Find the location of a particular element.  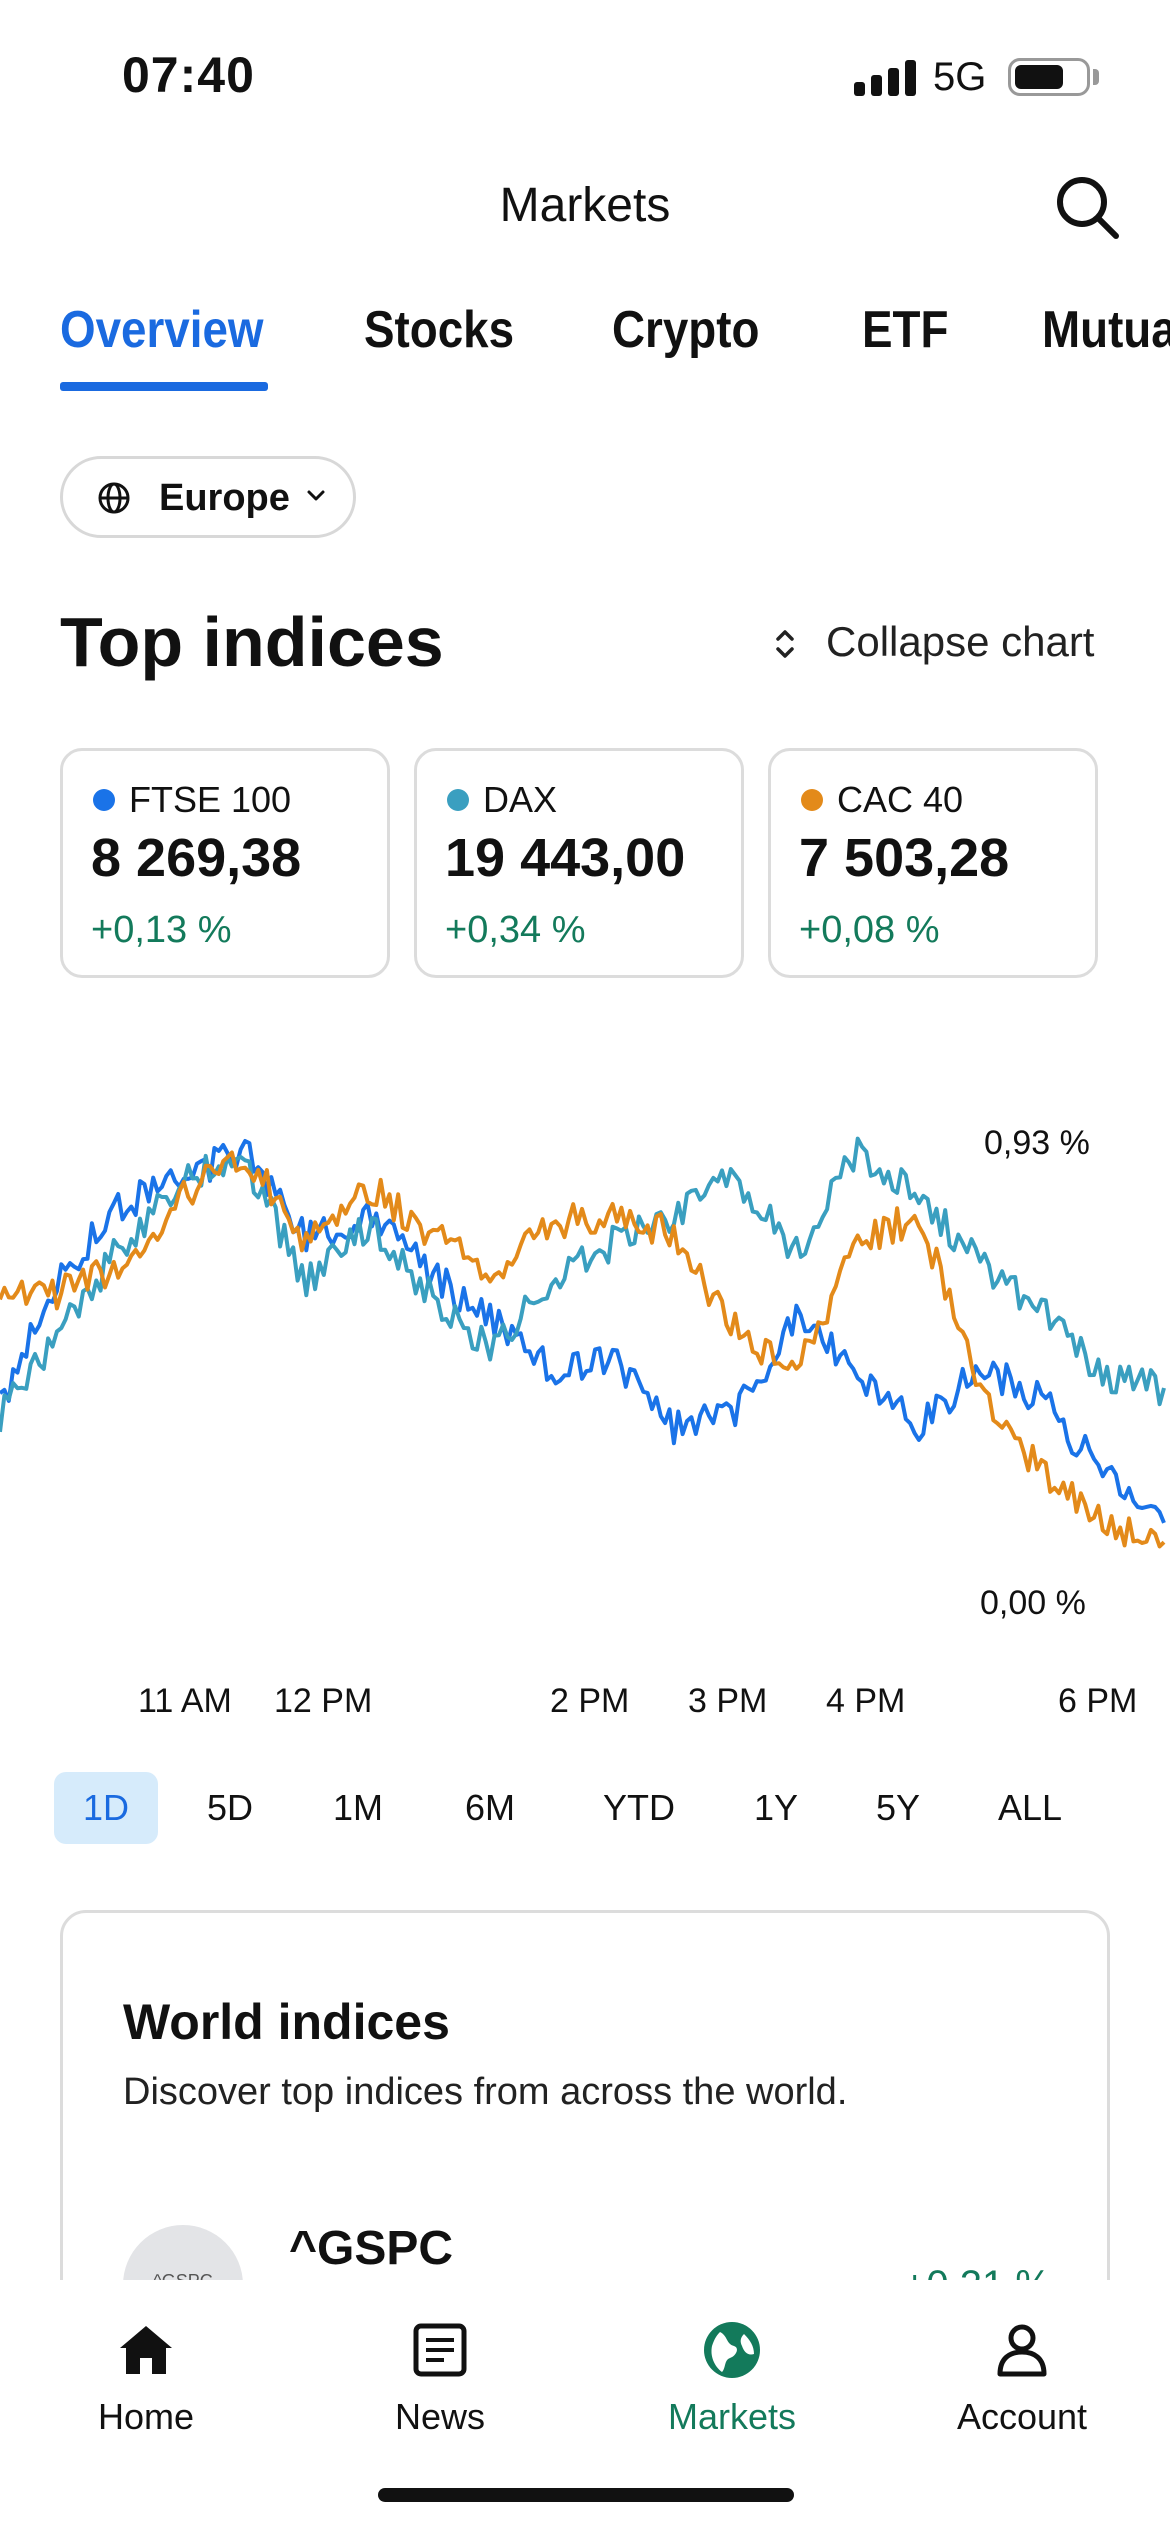

x-tick-label: 12 PM is located at coordinates (323, 1701).